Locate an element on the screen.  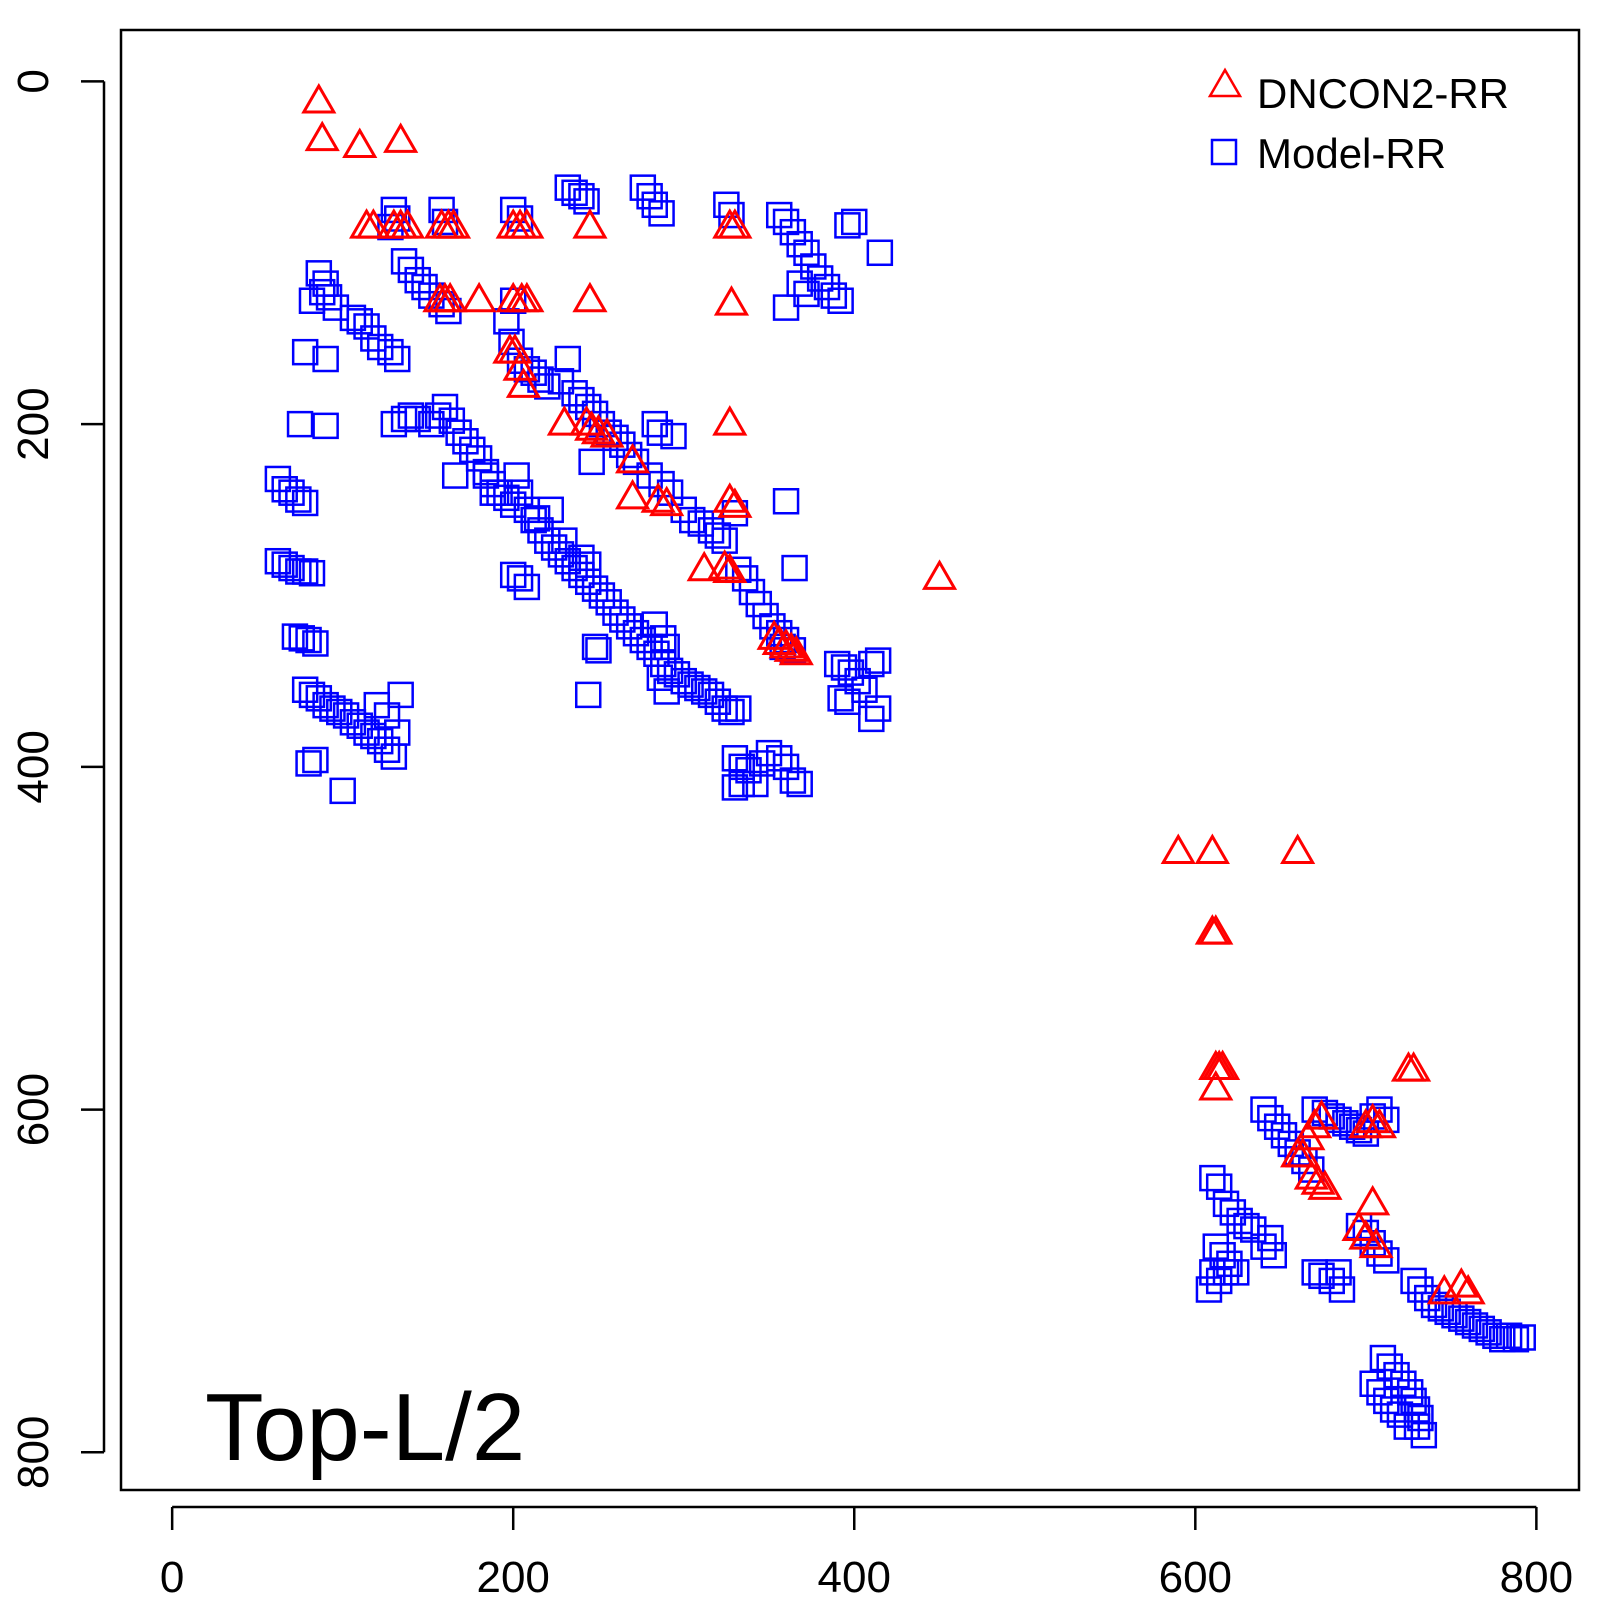
panel-label: Top-L/2 is located at coordinates (365, 1427).